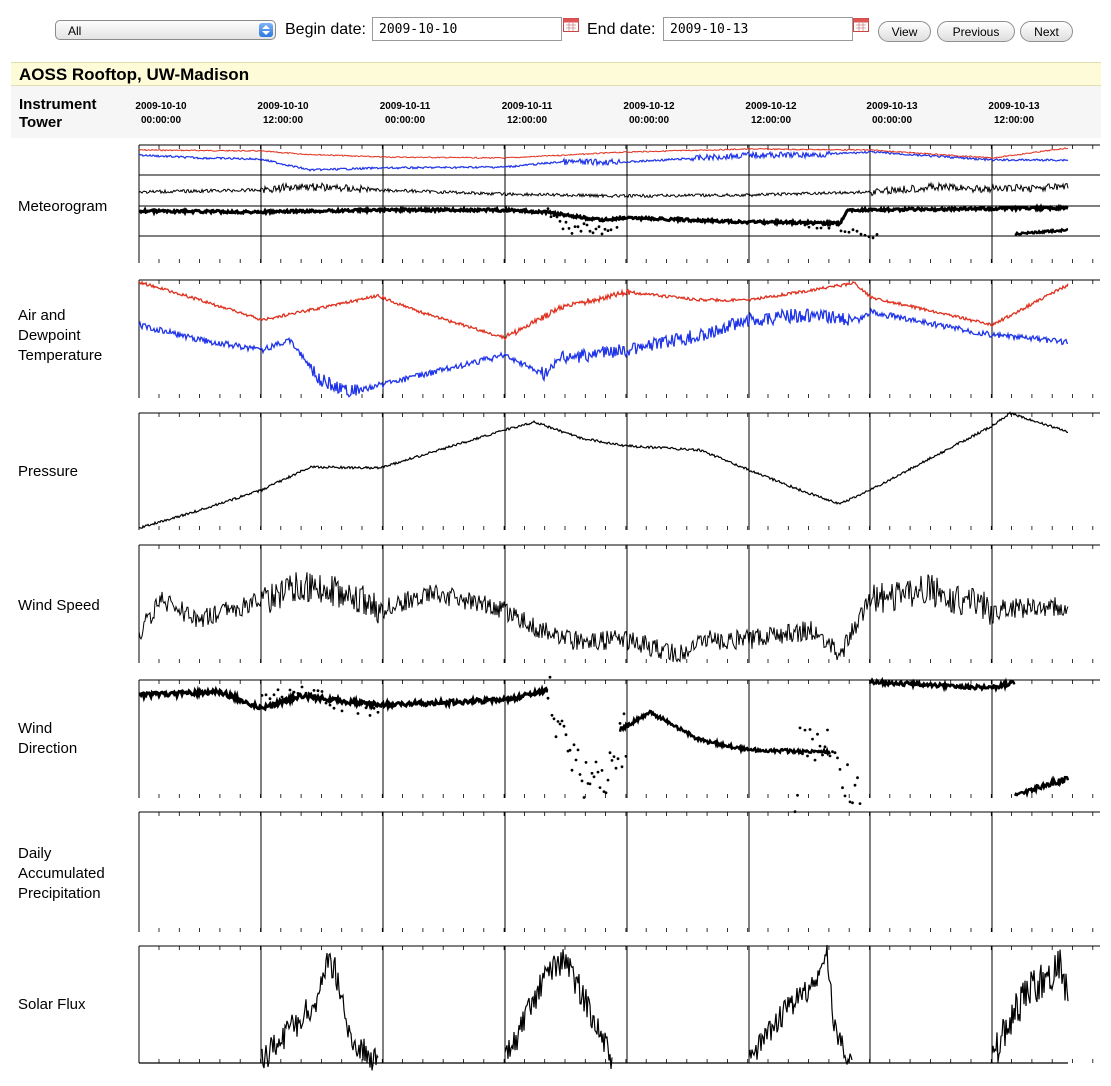 Image resolution: width=1111 pixels, height=1086 pixels. I want to click on next-button: Next, so click(1046, 31).